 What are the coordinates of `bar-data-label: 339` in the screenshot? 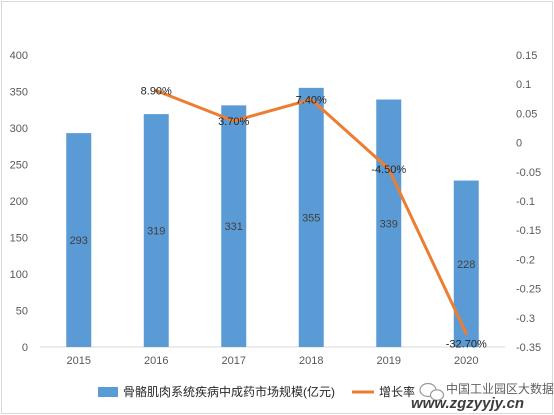 It's located at (389, 224).